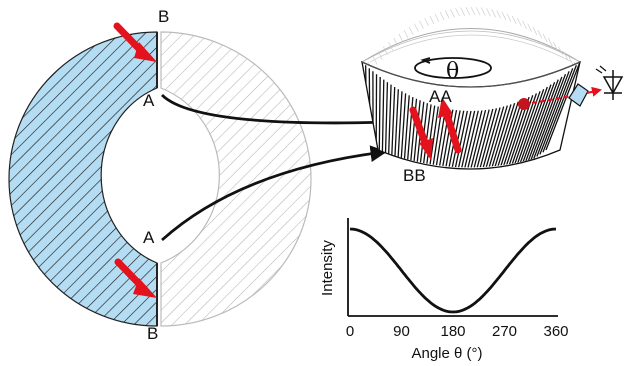  What do you see at coordinates (350, 331) in the screenshot?
I see `x-tick-label: 0` at bounding box center [350, 331].